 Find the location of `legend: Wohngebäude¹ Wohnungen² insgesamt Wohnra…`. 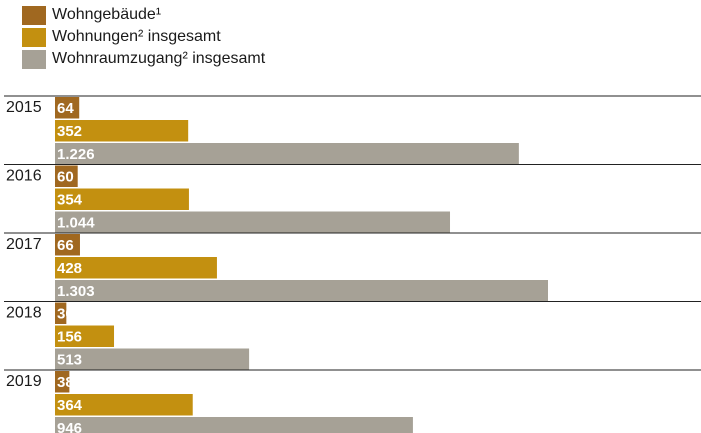

legend: Wohngebäude¹ Wohnungen² insgesamt Wohnra… is located at coordinates (143, 37).